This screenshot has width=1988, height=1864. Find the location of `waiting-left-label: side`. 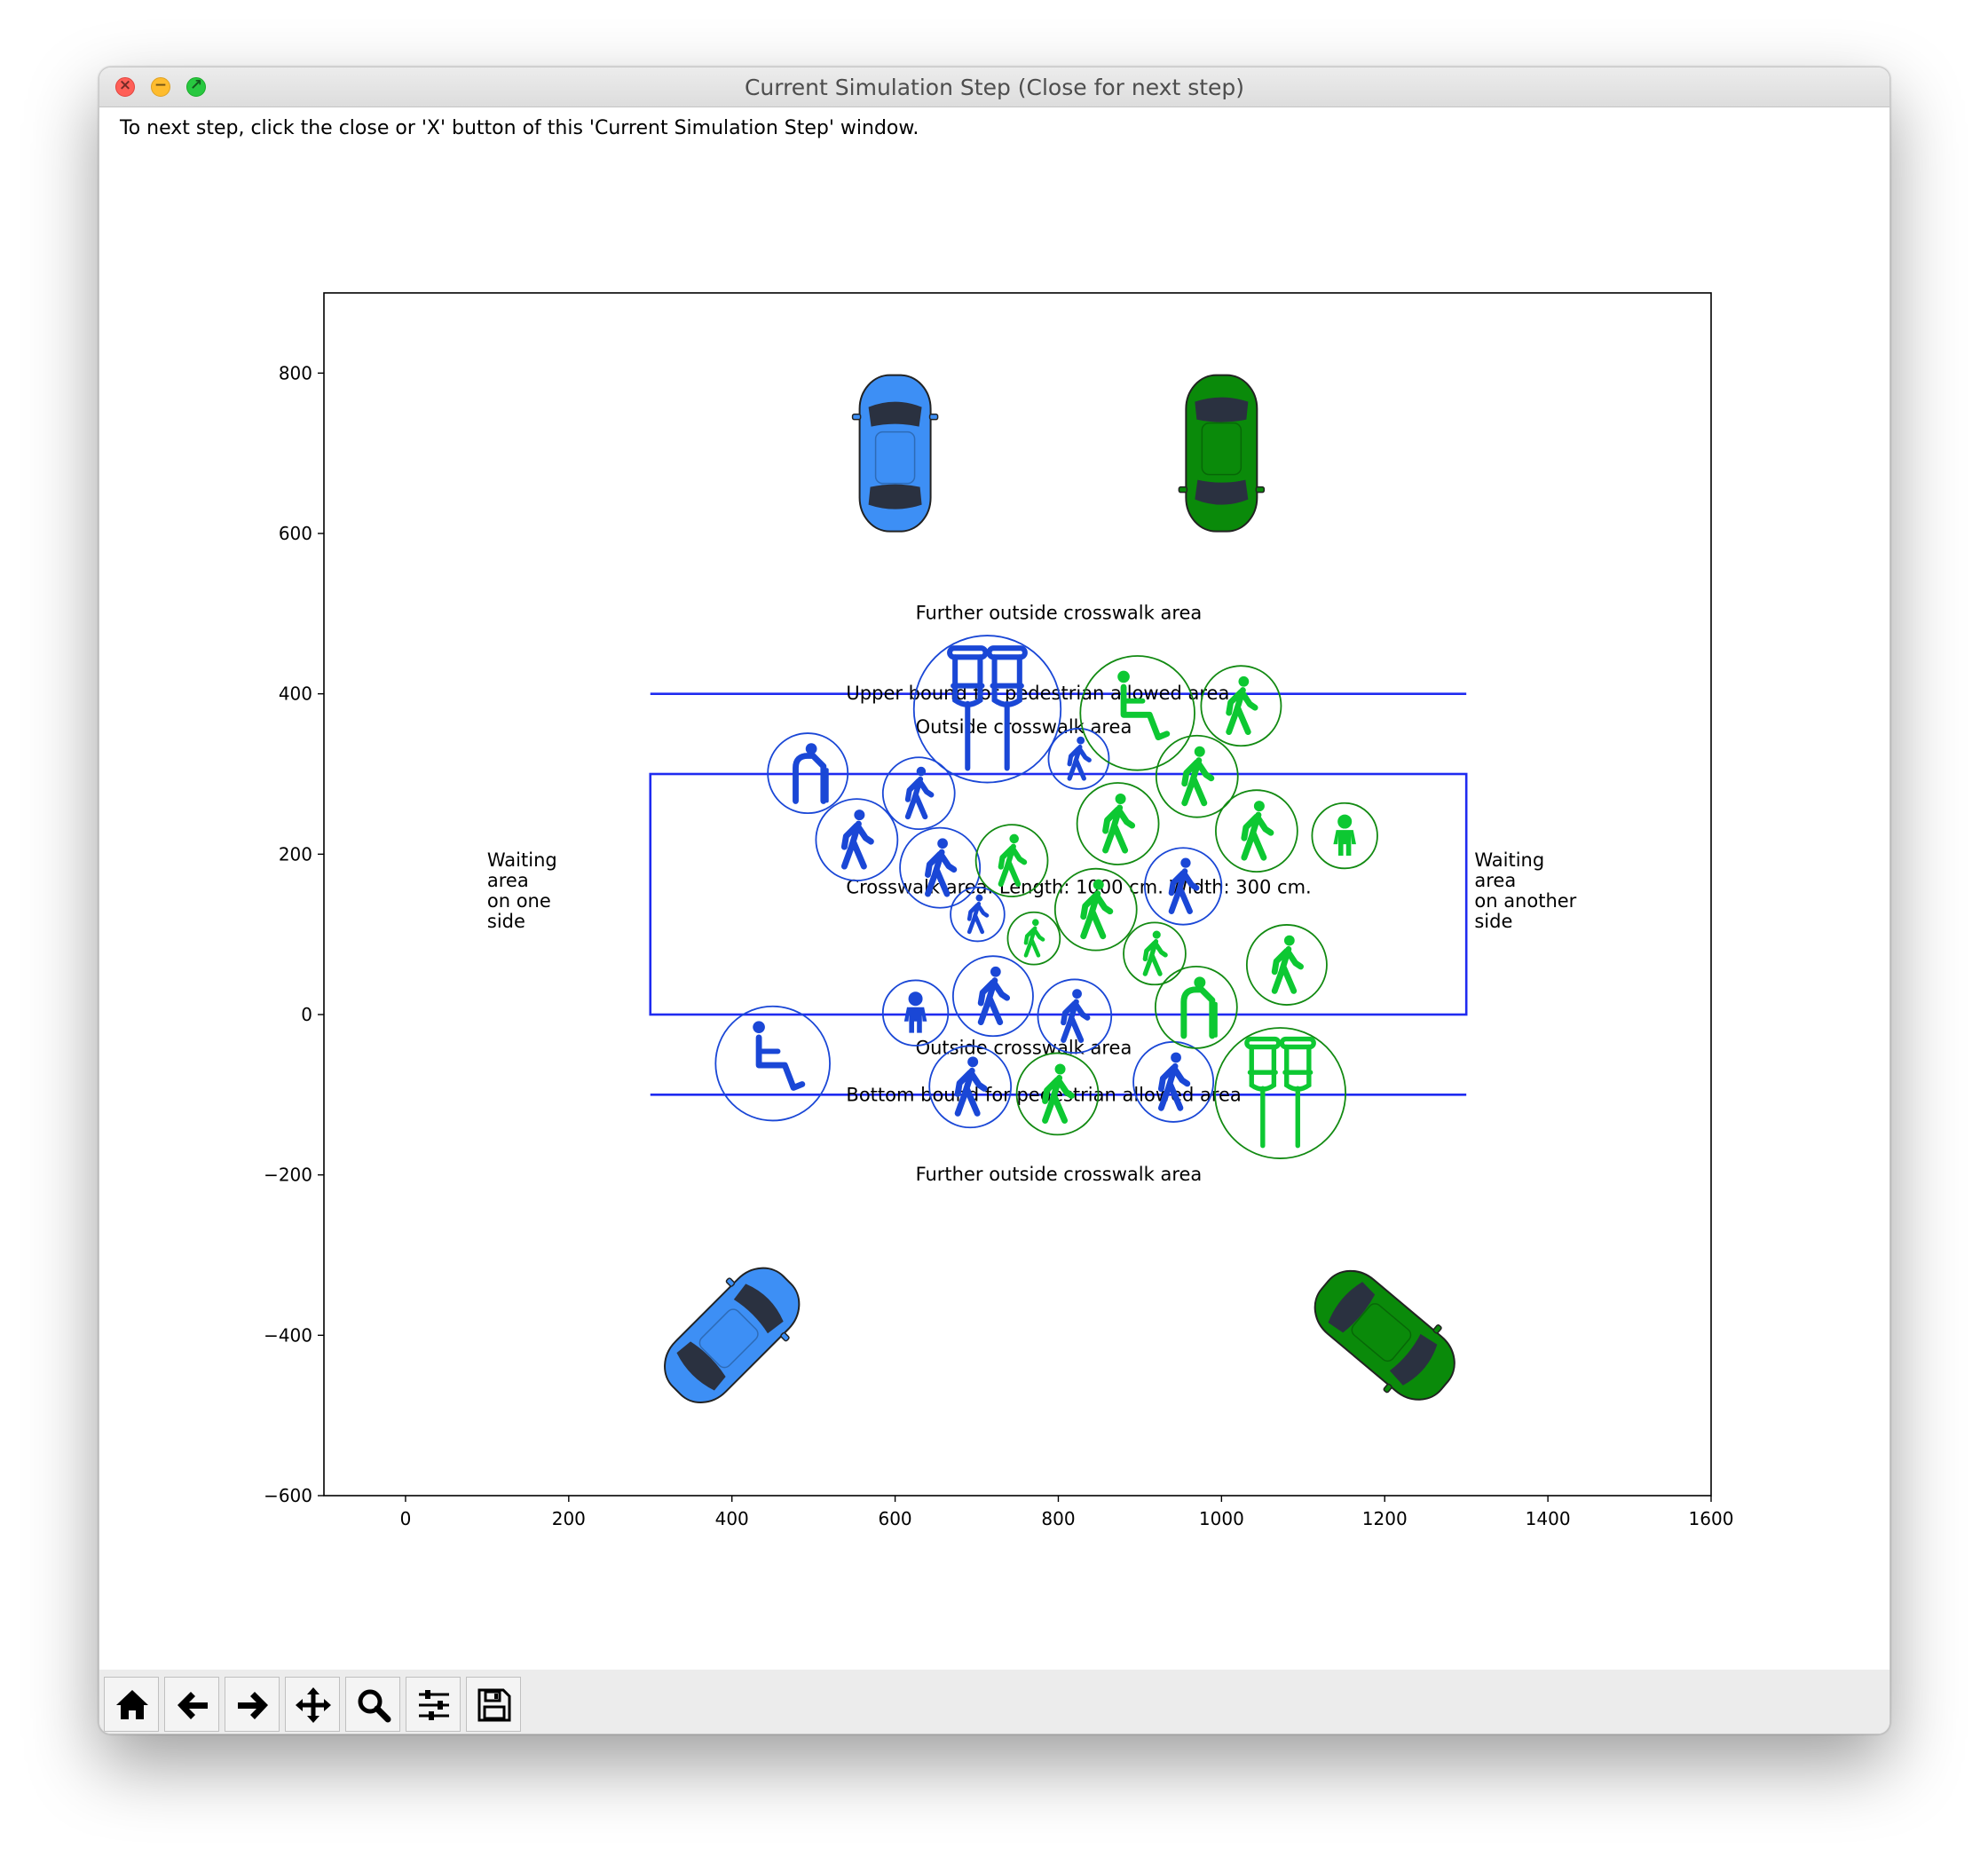

waiting-left-label: side is located at coordinates (506, 922).